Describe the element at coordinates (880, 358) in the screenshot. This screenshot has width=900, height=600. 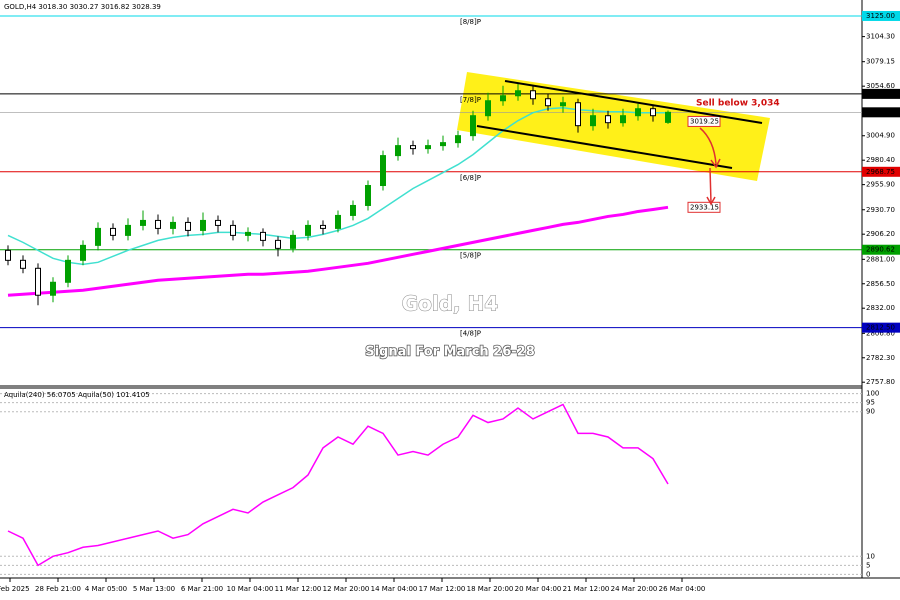
I see `y-tick-label: 2782.30` at that location.